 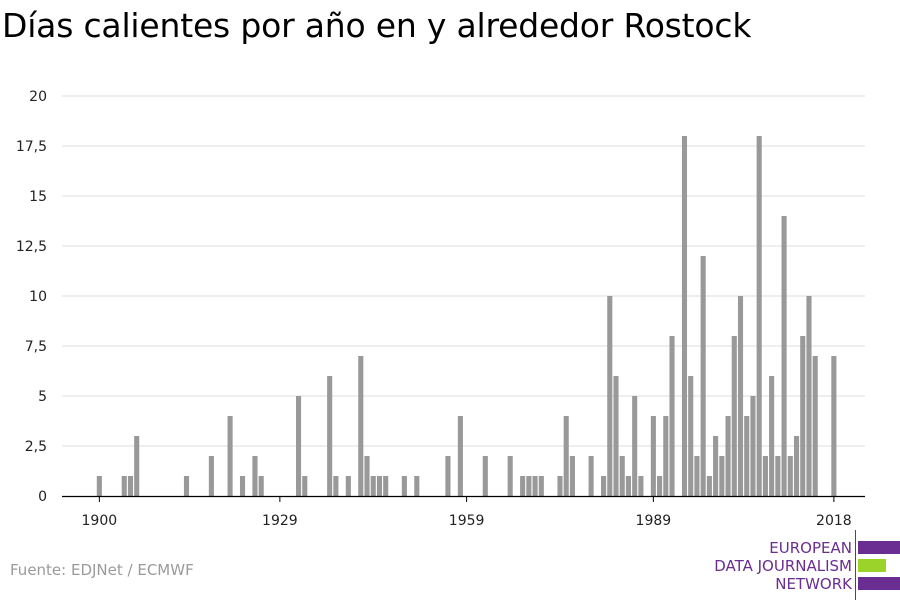 I want to click on logo-bar-purple-top, so click(x=879, y=547).